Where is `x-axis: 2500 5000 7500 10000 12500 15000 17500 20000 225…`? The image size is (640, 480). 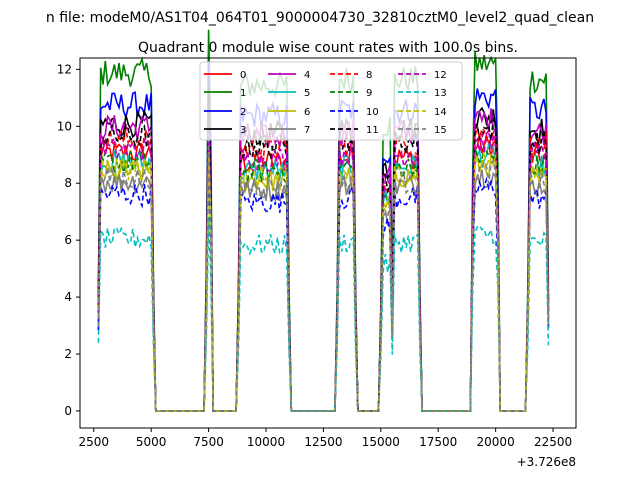
x-axis: 2500 5000 7500 10000 12500 15000 17500 20000 225… is located at coordinates (325, 438).